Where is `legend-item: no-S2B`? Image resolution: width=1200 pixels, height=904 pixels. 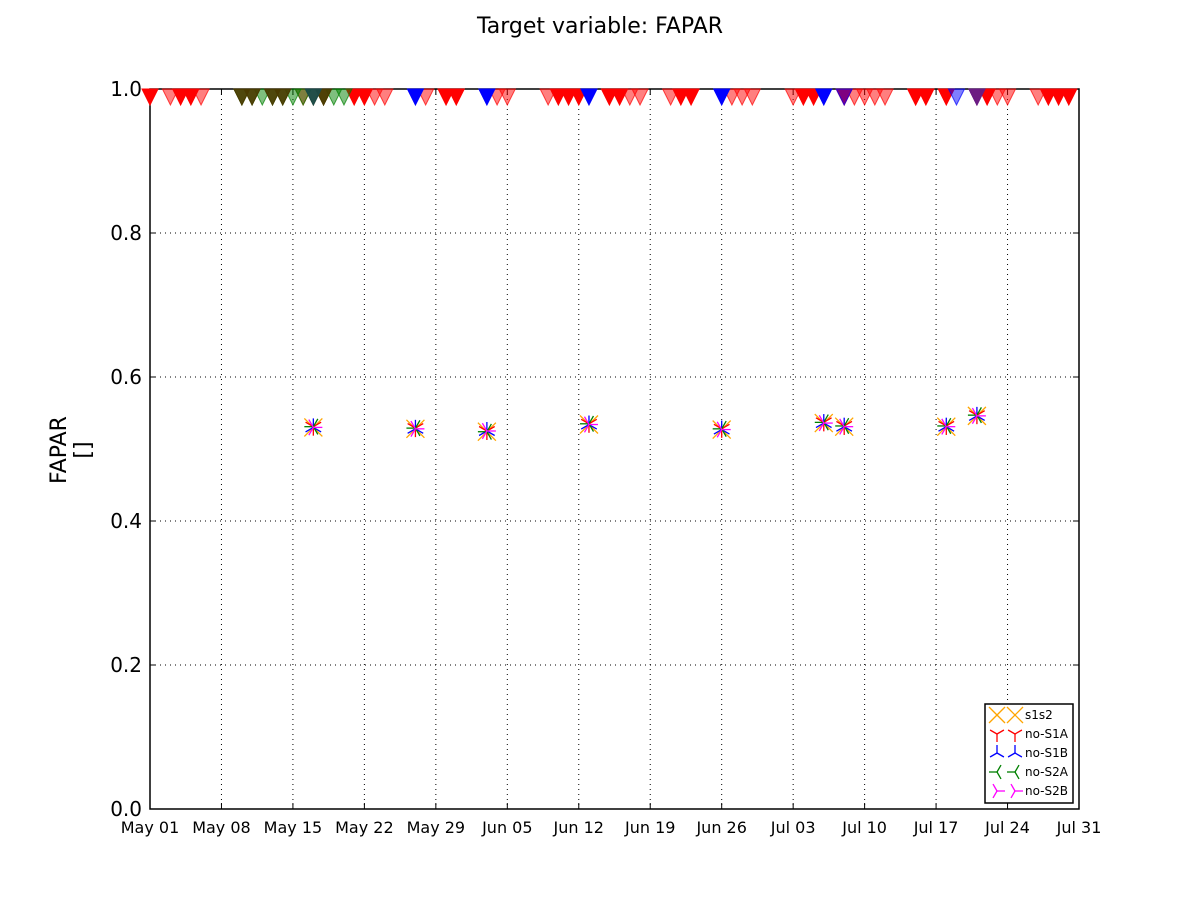
legend-item: no-S2B is located at coordinates (1030, 791).